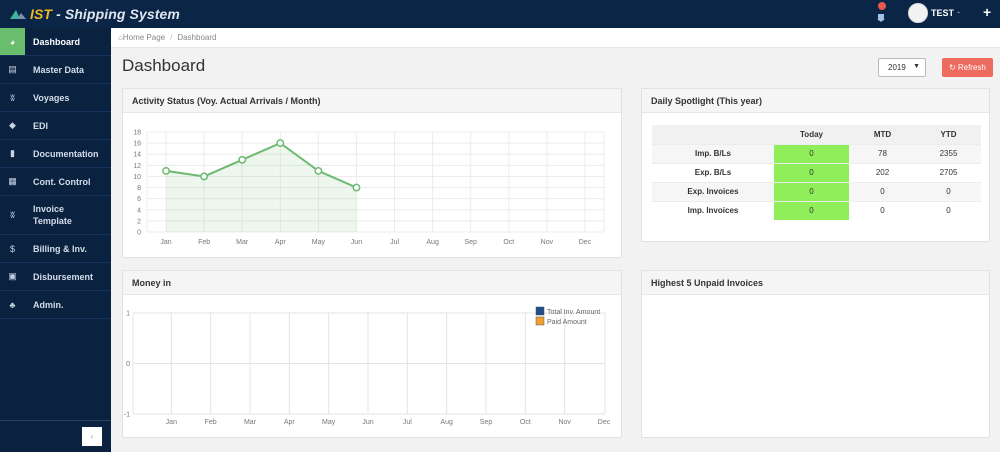  What do you see at coordinates (120, 37) in the screenshot?
I see `home-icon: ⌂` at bounding box center [120, 37].